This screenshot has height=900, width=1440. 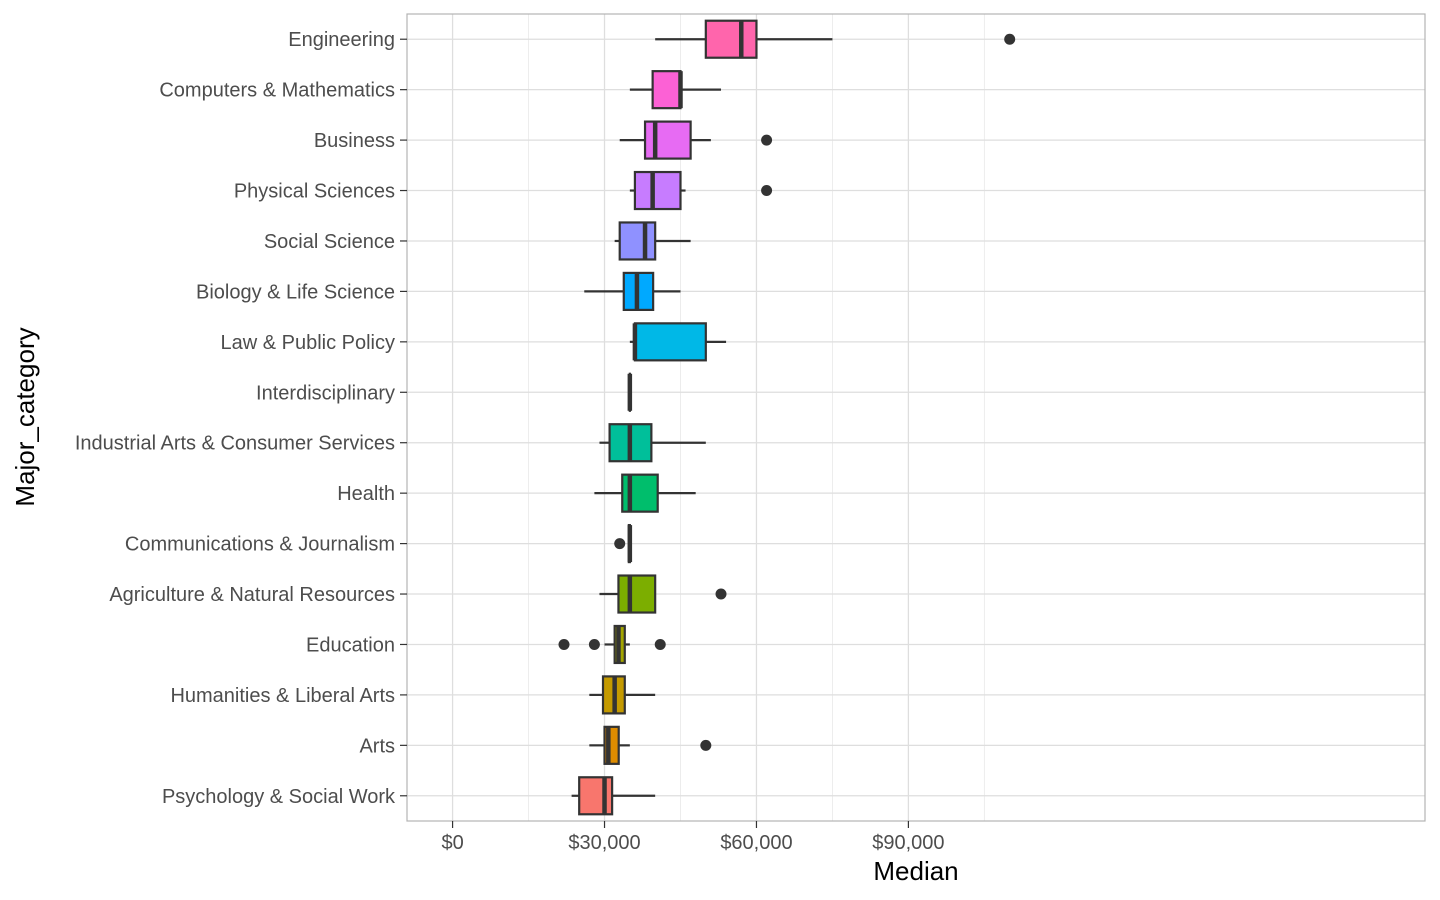 I want to click on boxplot-psychology-social-work, so click(x=613, y=796).